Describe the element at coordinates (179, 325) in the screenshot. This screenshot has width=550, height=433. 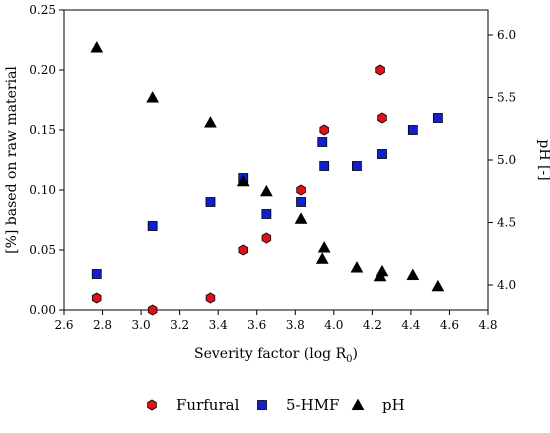
I see `x-tick-label: 3.2` at that location.